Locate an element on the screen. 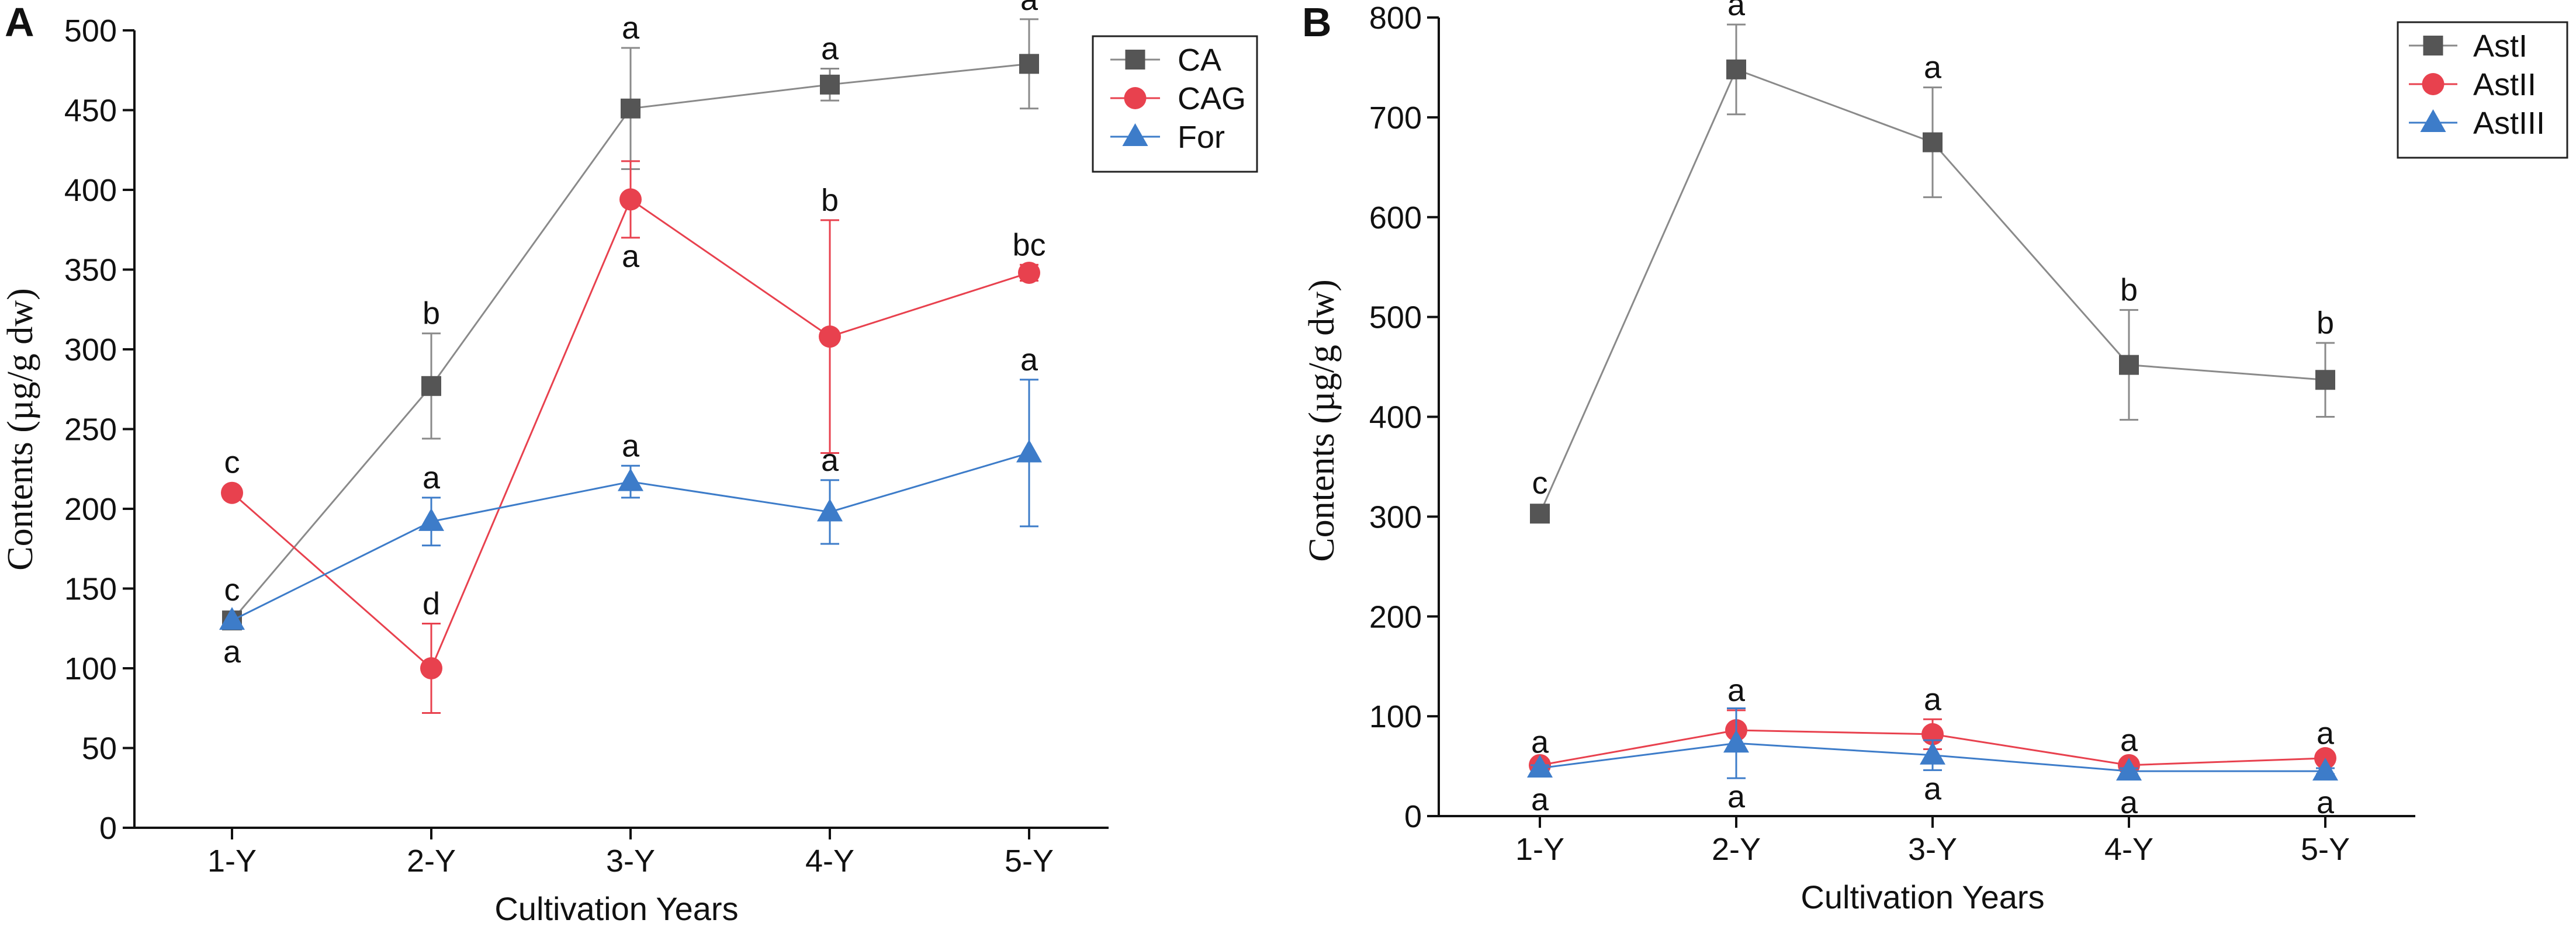  panel-b-x-tick-label: 2-Y is located at coordinates (1737, 849).